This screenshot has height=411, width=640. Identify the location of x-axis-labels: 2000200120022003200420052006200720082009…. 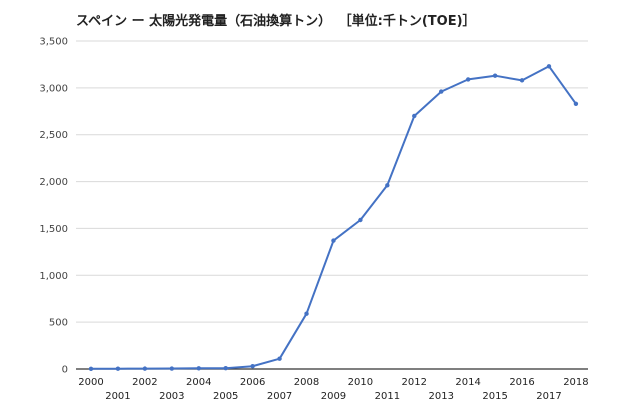
(333, 389).